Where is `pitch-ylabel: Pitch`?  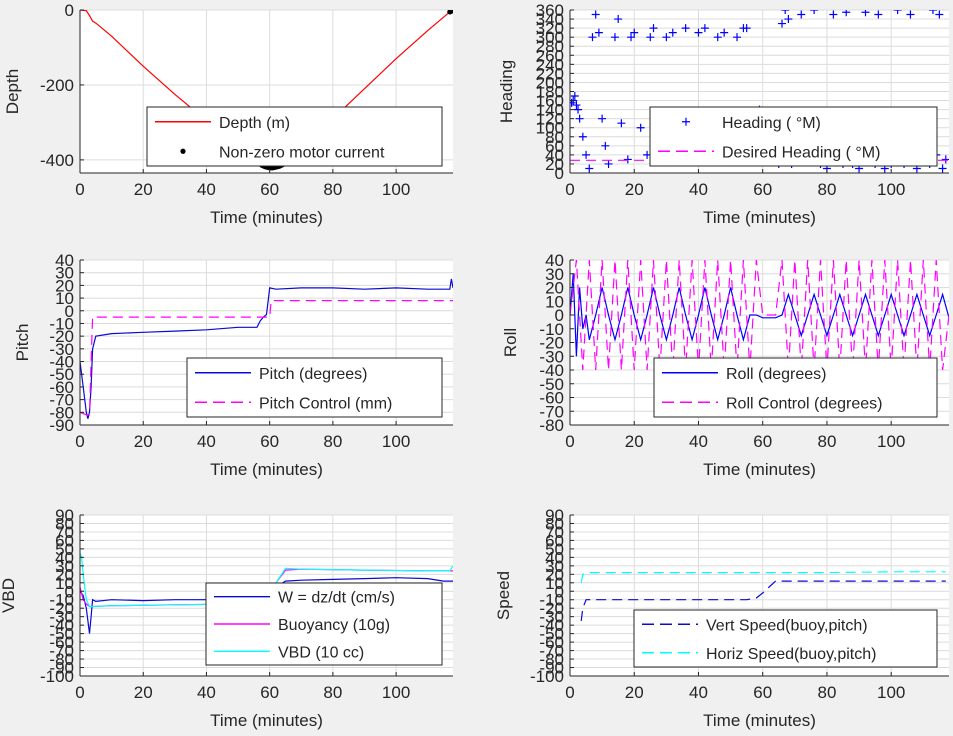 pitch-ylabel: Pitch is located at coordinates (22, 343).